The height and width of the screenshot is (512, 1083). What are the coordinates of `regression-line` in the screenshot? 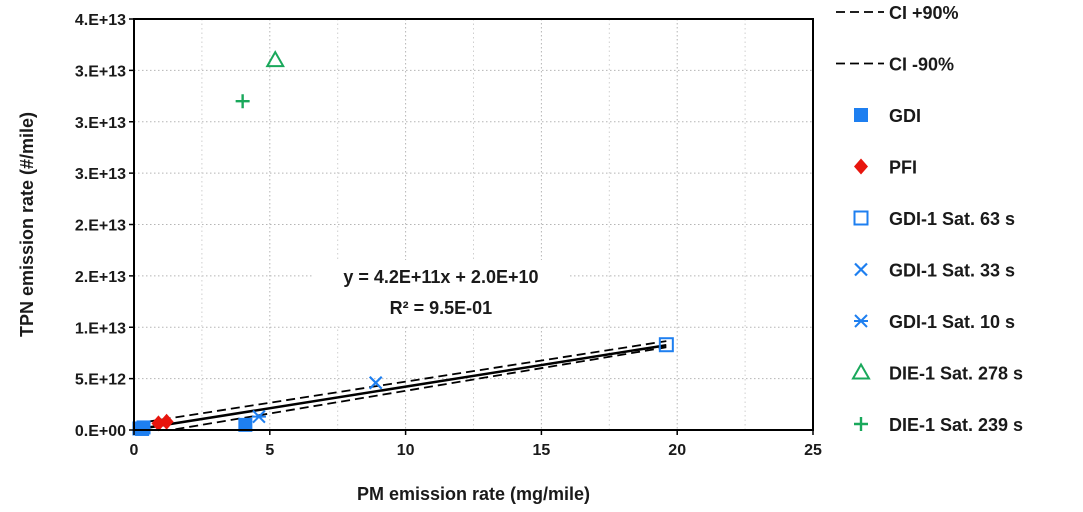 It's located at (400, 386).